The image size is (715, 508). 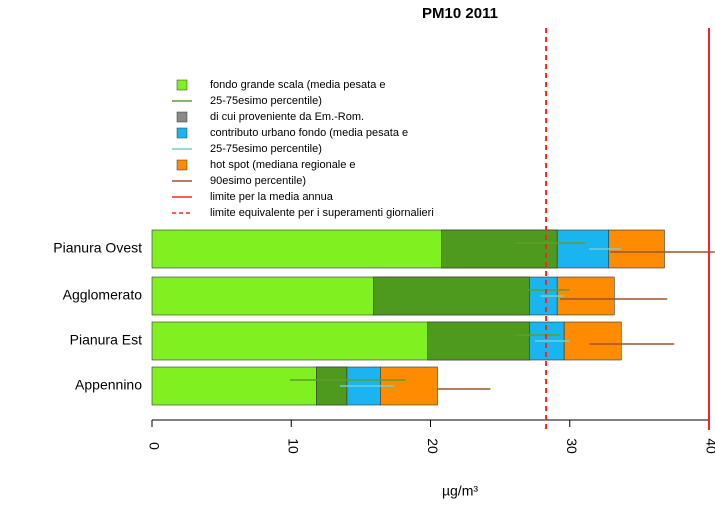 I want to click on legend-label: limite per la media annua, so click(x=272, y=197).